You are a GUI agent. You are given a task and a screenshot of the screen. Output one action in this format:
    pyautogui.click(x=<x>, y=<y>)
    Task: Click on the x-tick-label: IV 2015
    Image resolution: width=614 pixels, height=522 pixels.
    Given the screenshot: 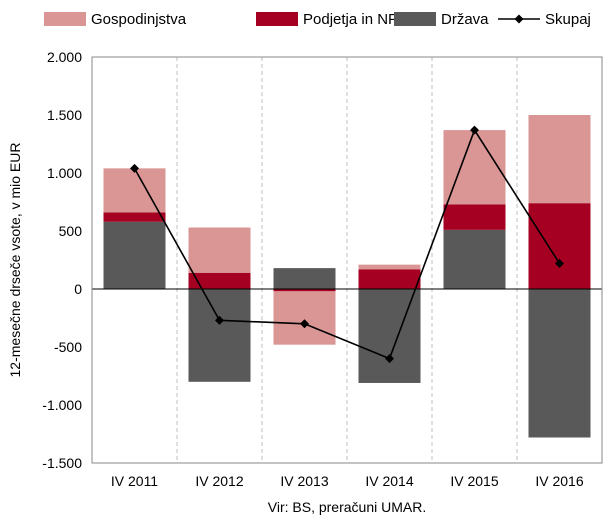 What is the action you would take?
    pyautogui.click(x=474, y=481)
    